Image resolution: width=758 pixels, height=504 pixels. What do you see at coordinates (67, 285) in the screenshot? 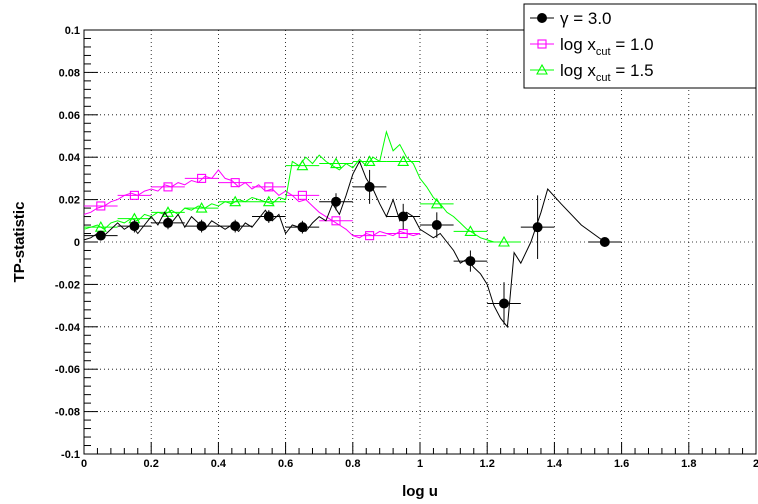
I see `y-tick-label: -0.02` at bounding box center [67, 285].